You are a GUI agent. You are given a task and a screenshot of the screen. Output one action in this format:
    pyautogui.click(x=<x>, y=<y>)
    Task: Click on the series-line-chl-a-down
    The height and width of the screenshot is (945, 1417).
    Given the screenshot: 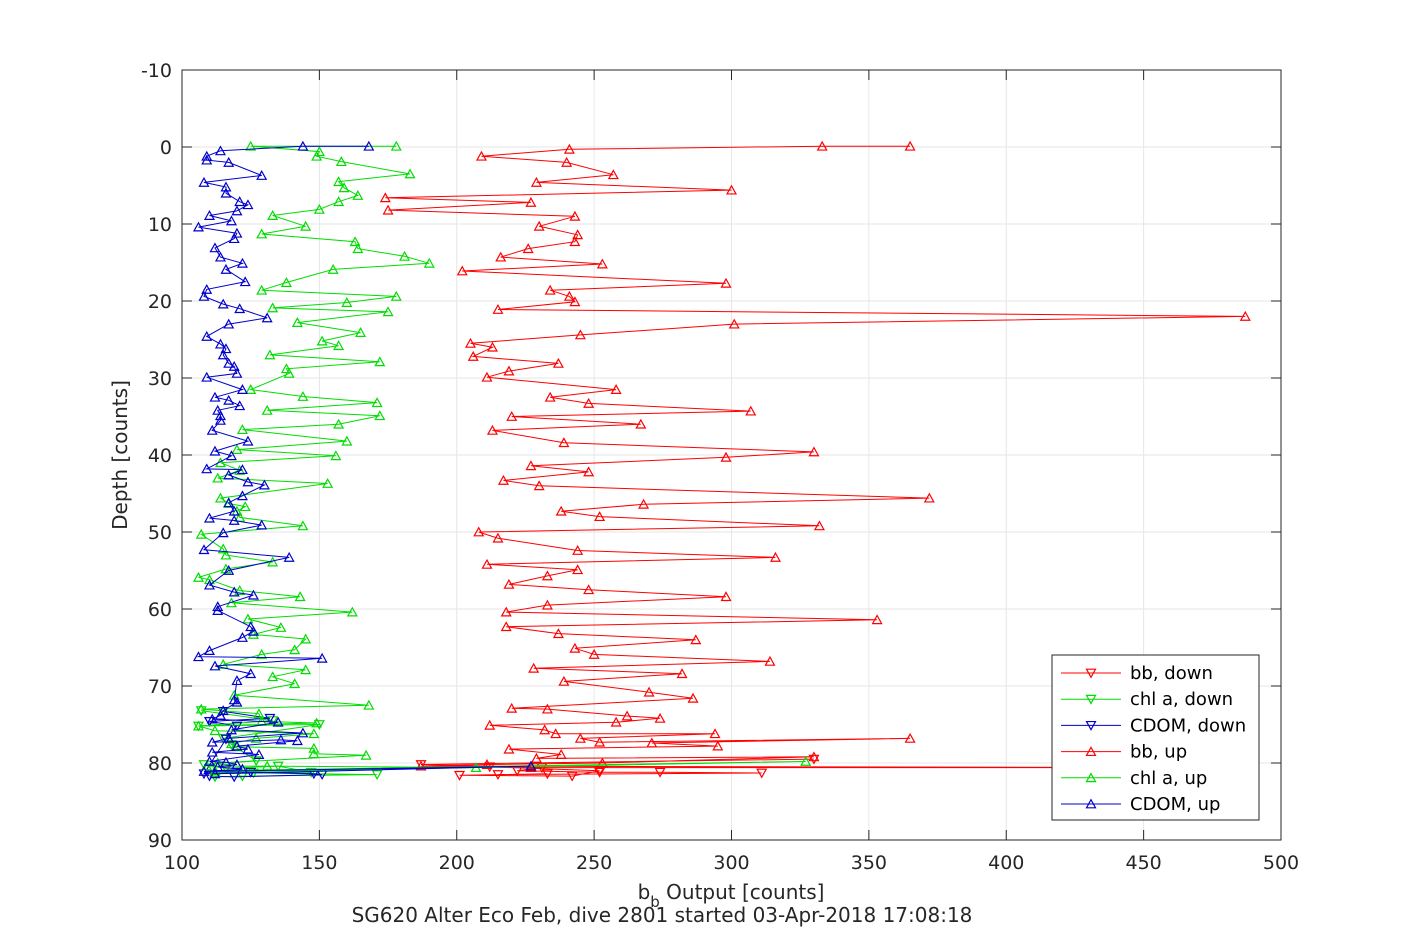 What is the action you would take?
    pyautogui.click(x=288, y=744)
    